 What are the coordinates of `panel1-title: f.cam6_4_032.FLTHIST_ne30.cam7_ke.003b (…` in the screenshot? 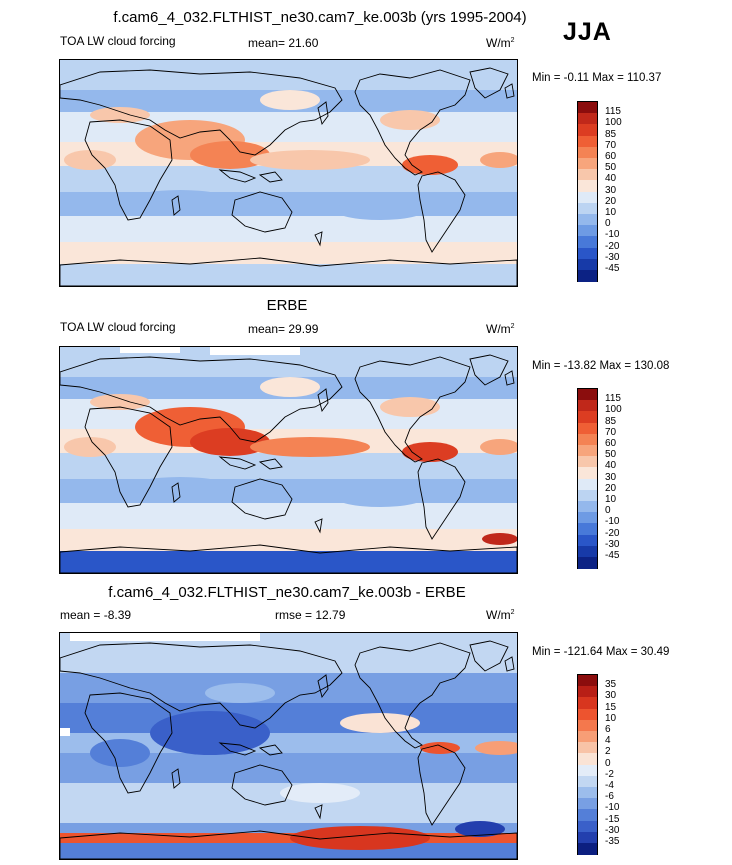 It's located at (320, 17).